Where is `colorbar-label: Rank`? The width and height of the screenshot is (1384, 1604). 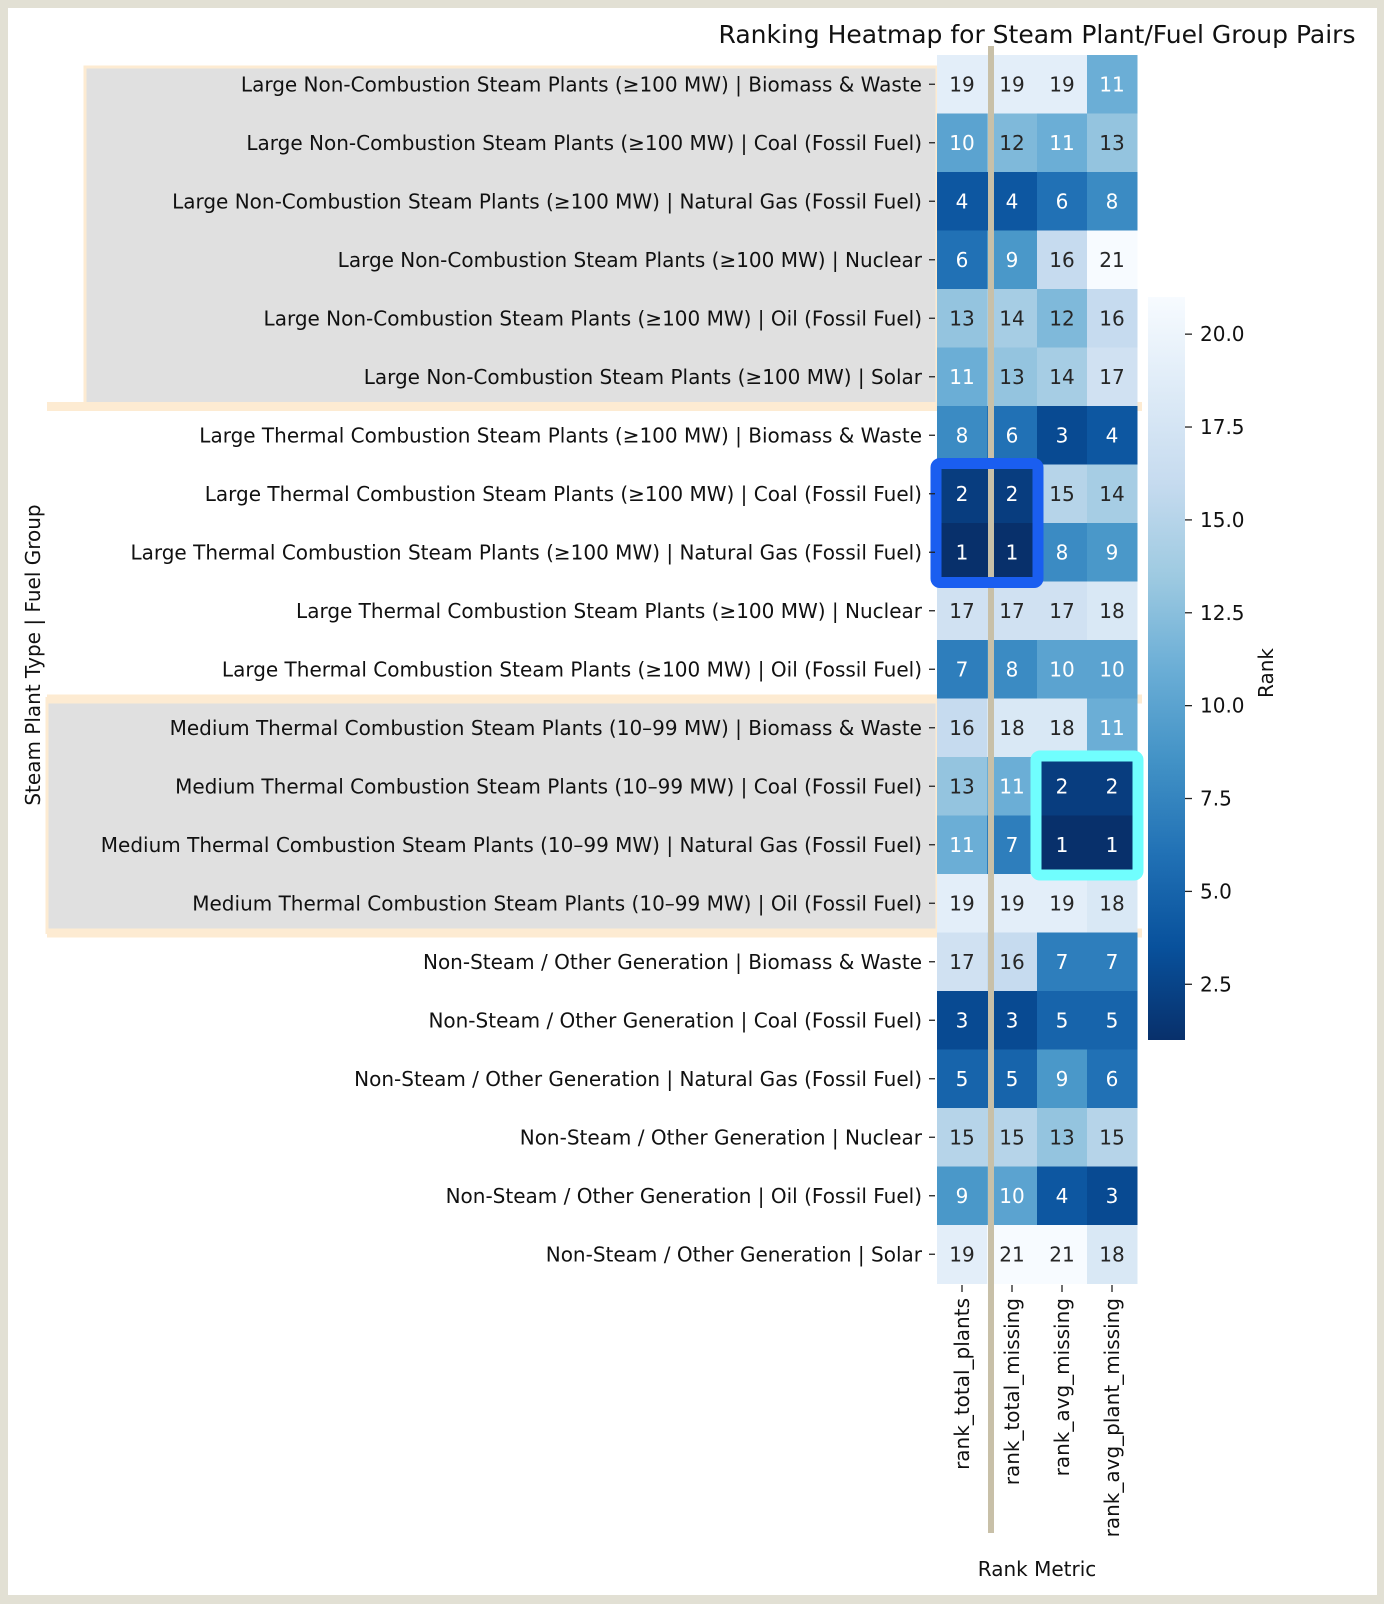
colorbar-label: Rank is located at coordinates (1266, 673).